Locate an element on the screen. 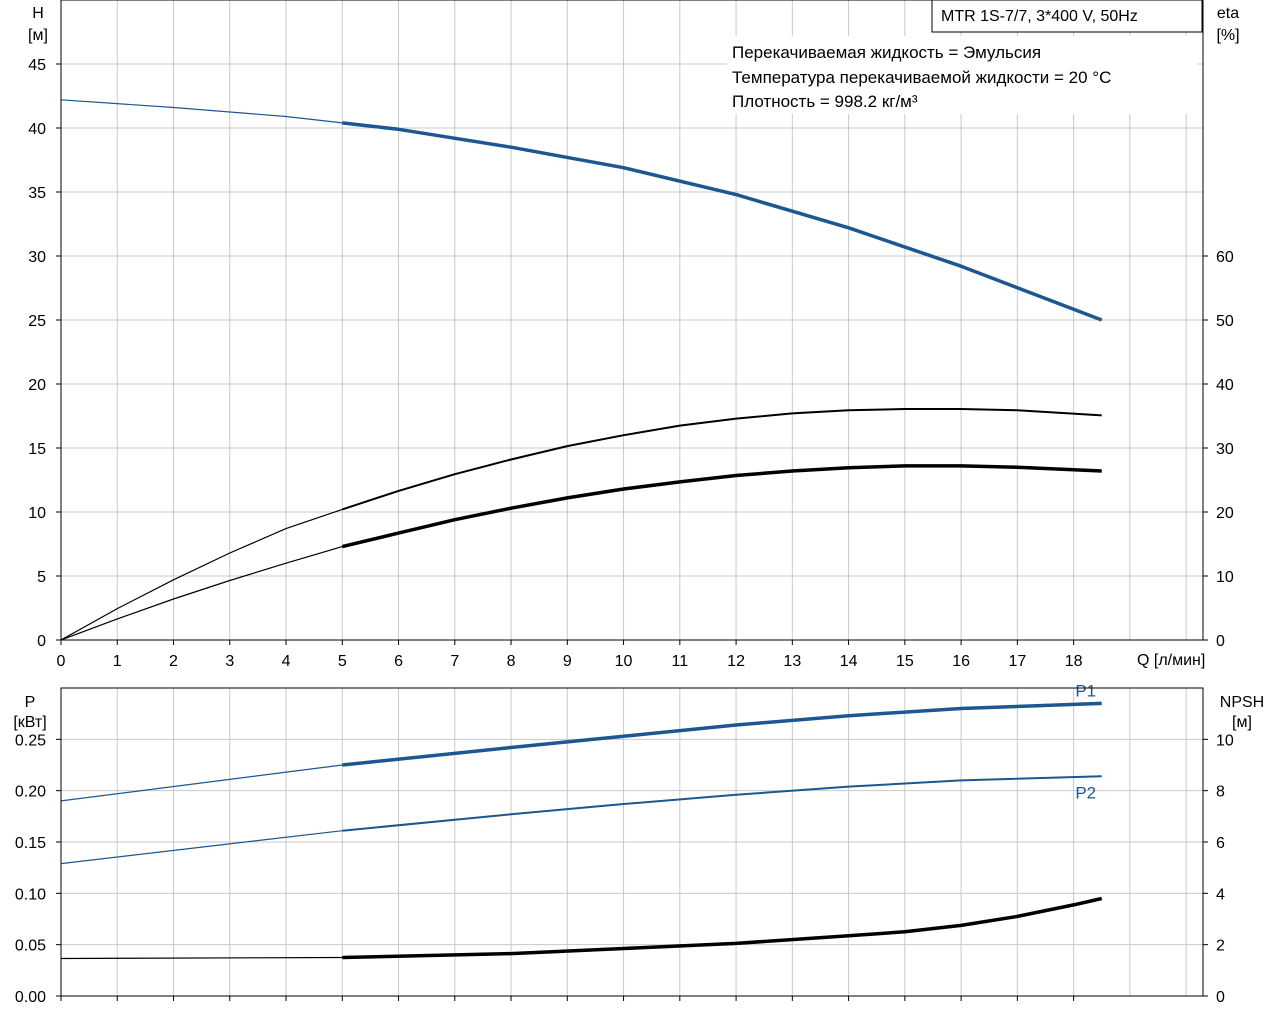  y-right-tick-label: 40 is located at coordinates (1225, 385).